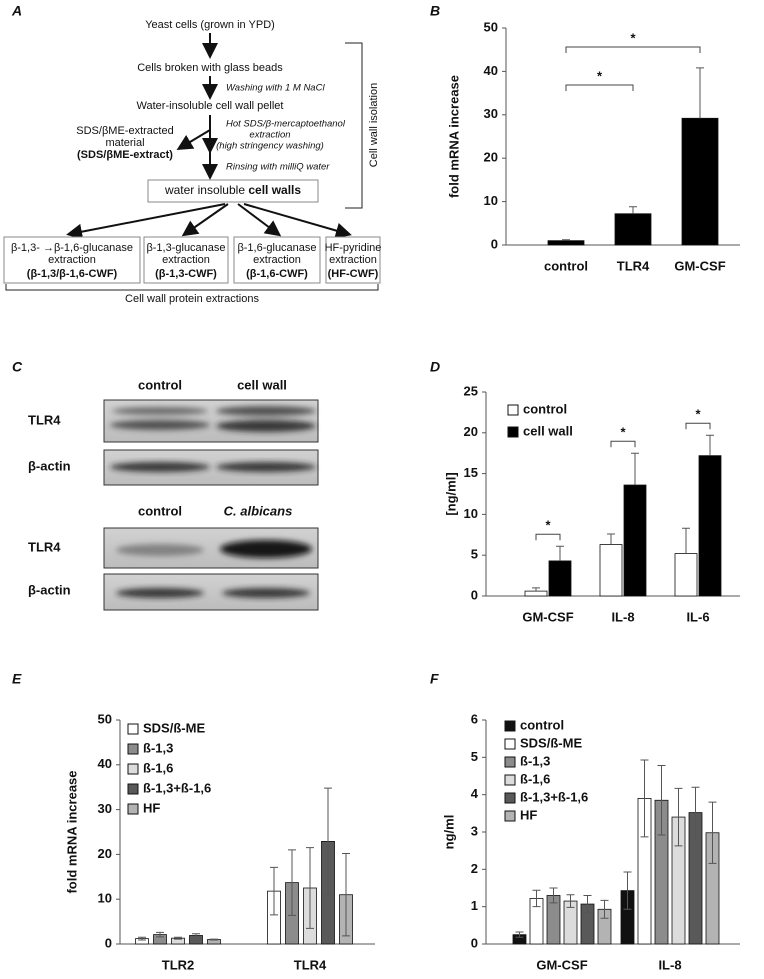 The height and width of the screenshot is (979, 764). Describe the element at coordinates (453, 136) in the screenshot. I see `y-axis-label: fold mRNA increase` at that location.